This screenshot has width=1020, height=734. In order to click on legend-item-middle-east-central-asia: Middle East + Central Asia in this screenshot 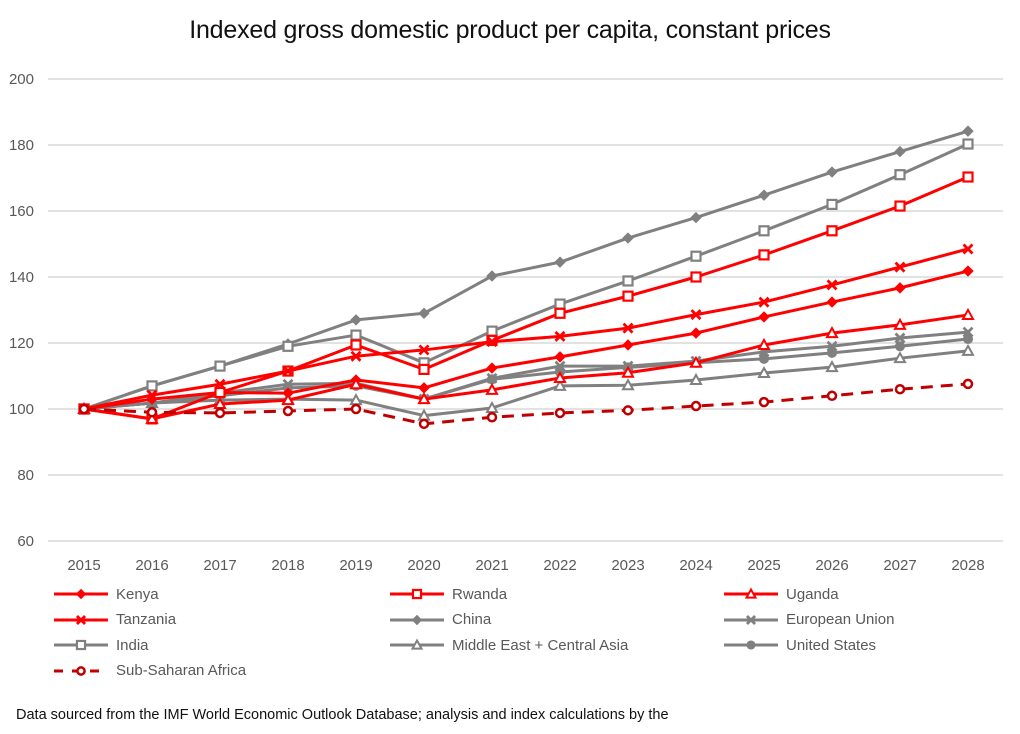, I will do `click(508, 645)`.